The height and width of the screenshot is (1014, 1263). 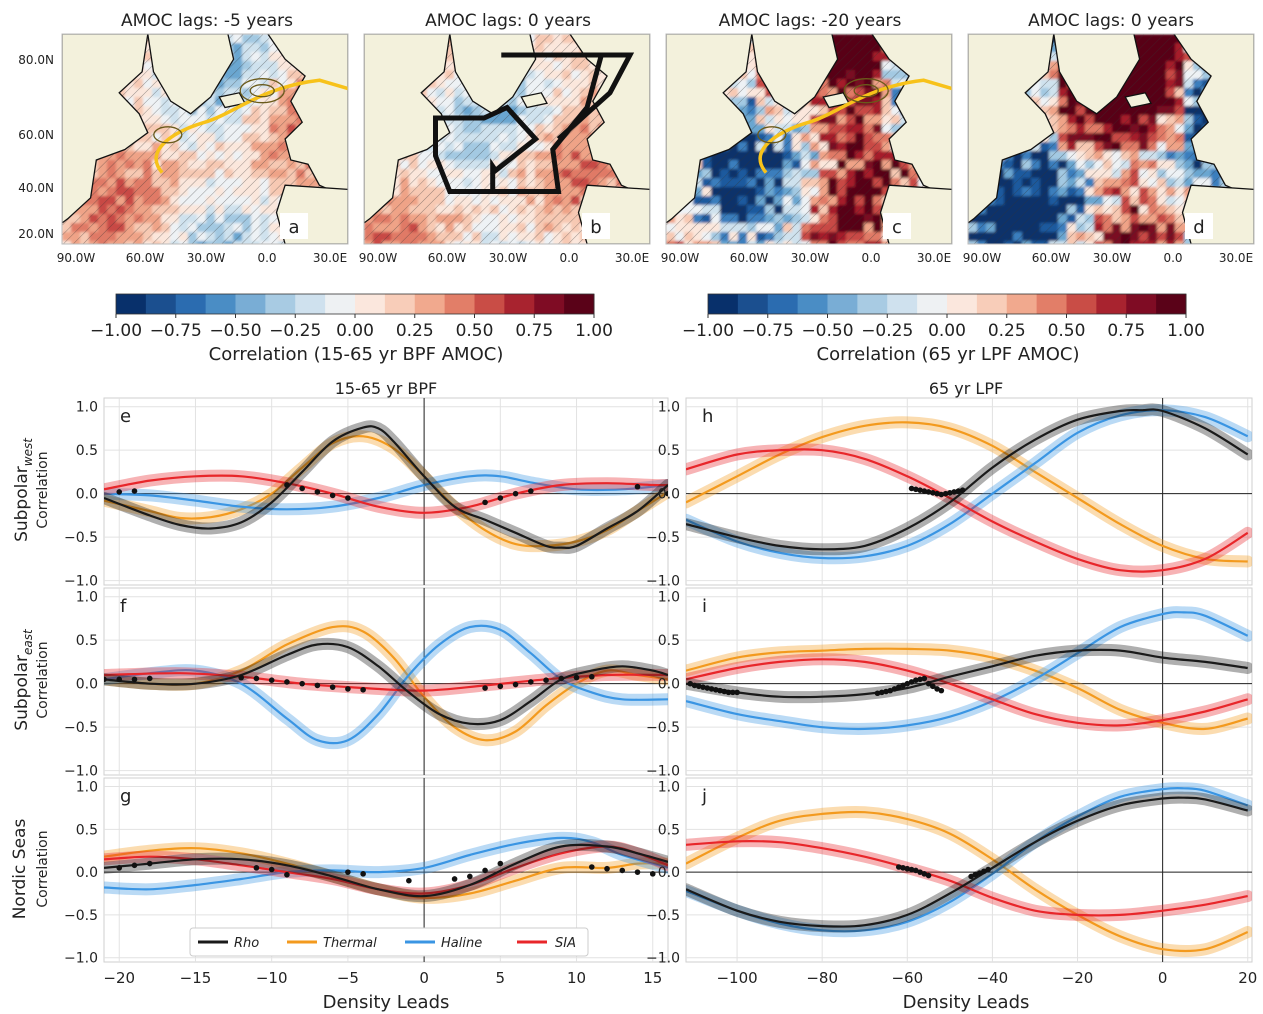 I want to click on map-title-d: AMOC lags: 0 years, so click(x=1111, y=21).